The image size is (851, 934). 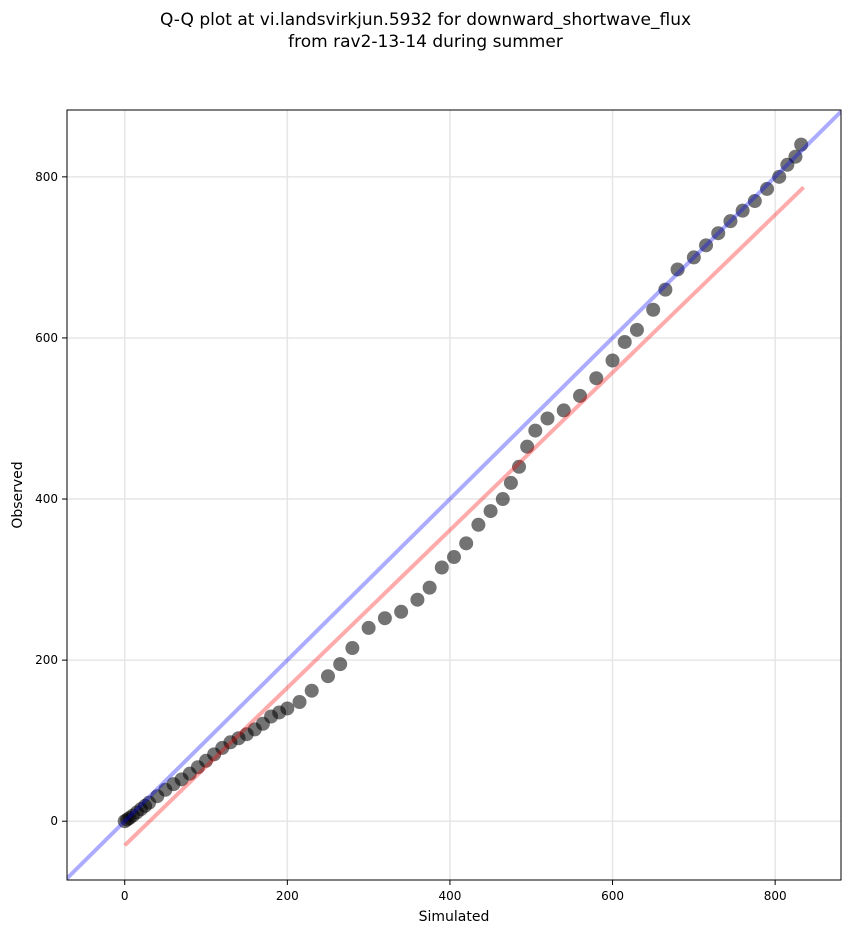 What do you see at coordinates (54, 821) in the screenshot?
I see `y-tick-label: 0` at bounding box center [54, 821].